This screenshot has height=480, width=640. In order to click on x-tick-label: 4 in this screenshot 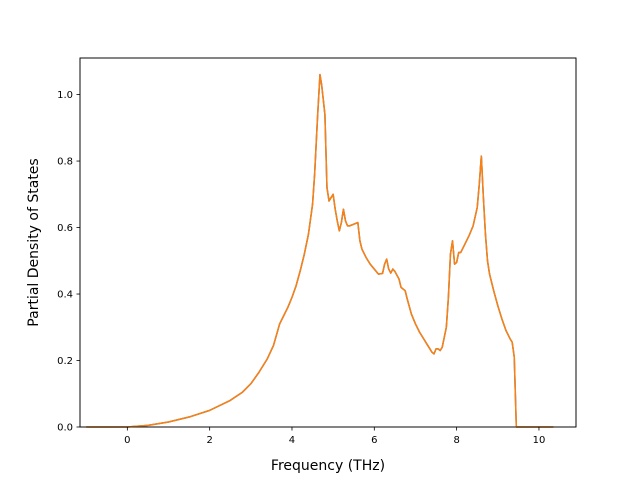, I will do `click(292, 440)`.